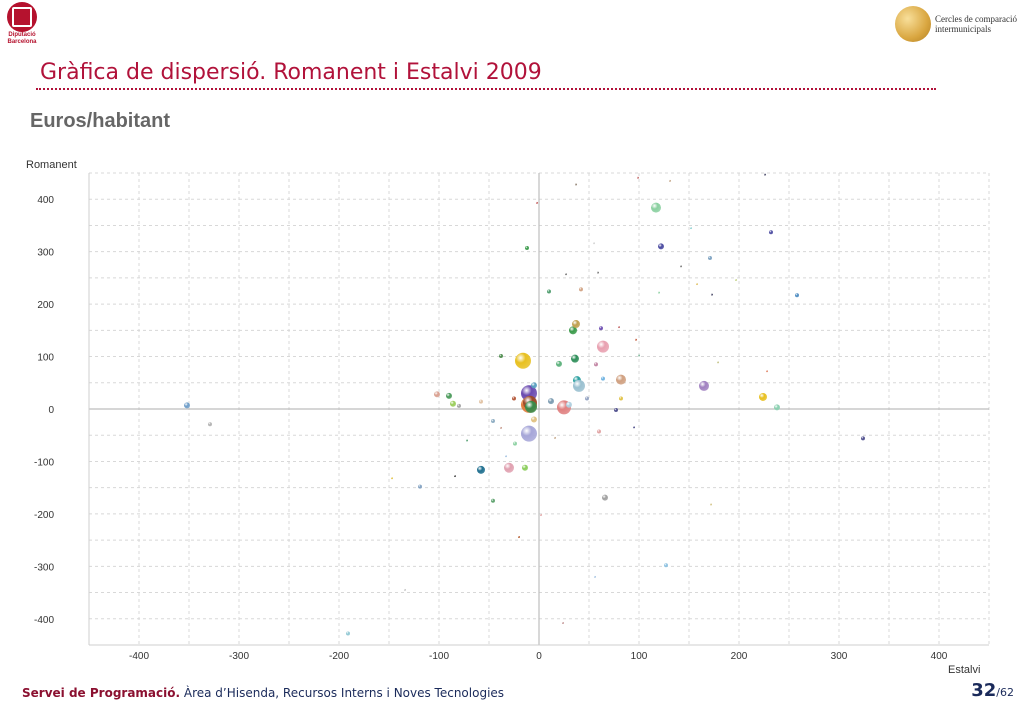 The image size is (1024, 709). Describe the element at coordinates (539, 656) in the screenshot. I see `x-tick-label: 0` at that location.